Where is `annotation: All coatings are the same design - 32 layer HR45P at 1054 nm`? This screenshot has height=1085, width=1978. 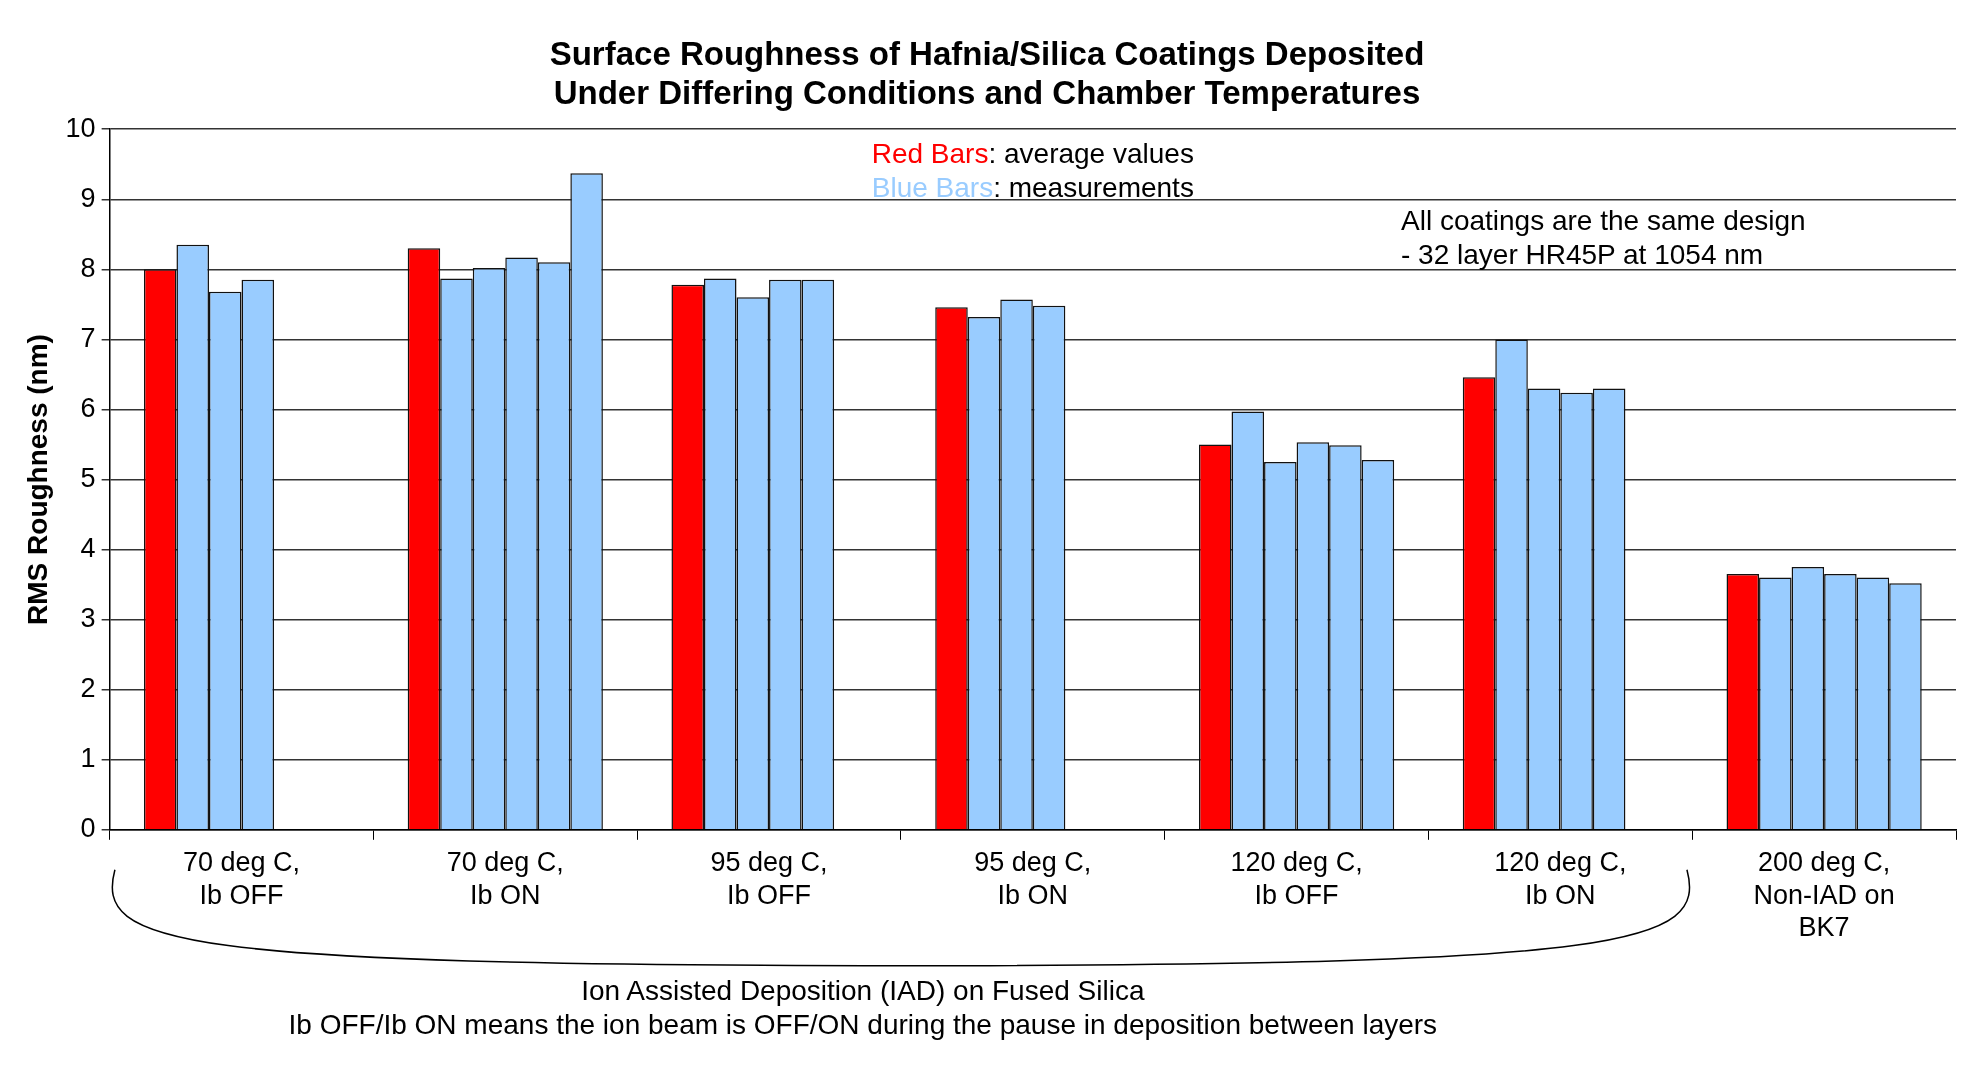
annotation: All coatings are the same design - 32 layer HR45P at 1054 nm is located at coordinates (1603, 237).